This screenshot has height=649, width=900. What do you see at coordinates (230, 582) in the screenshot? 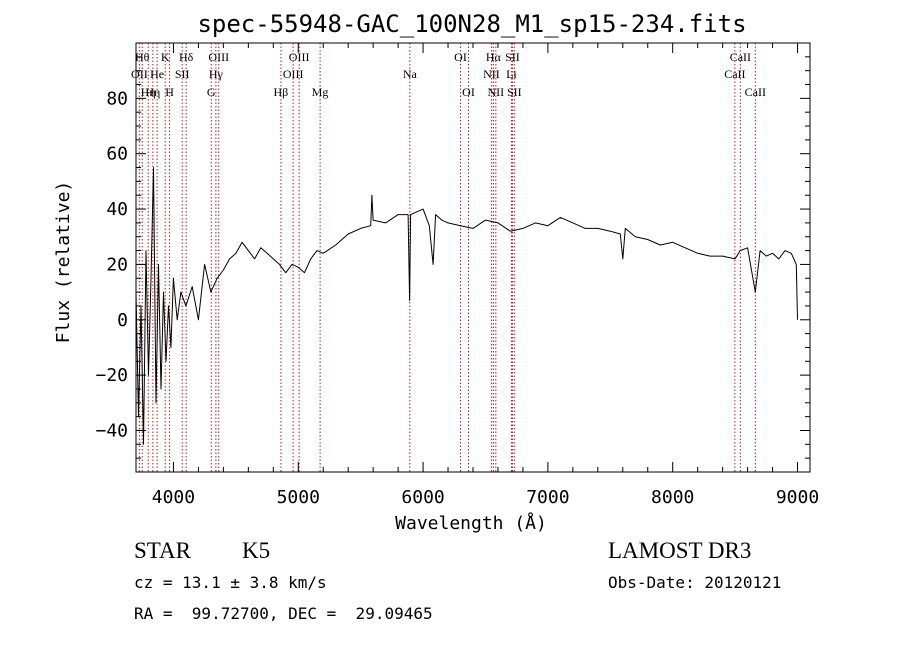
I see `redshift-value: cz = 13.1 ± 3.8 km/s` at bounding box center [230, 582].